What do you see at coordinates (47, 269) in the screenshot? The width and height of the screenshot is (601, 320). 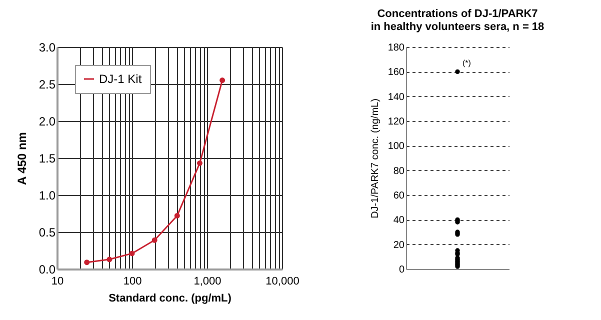 I see `y-tick-label: 0.0` at bounding box center [47, 269].